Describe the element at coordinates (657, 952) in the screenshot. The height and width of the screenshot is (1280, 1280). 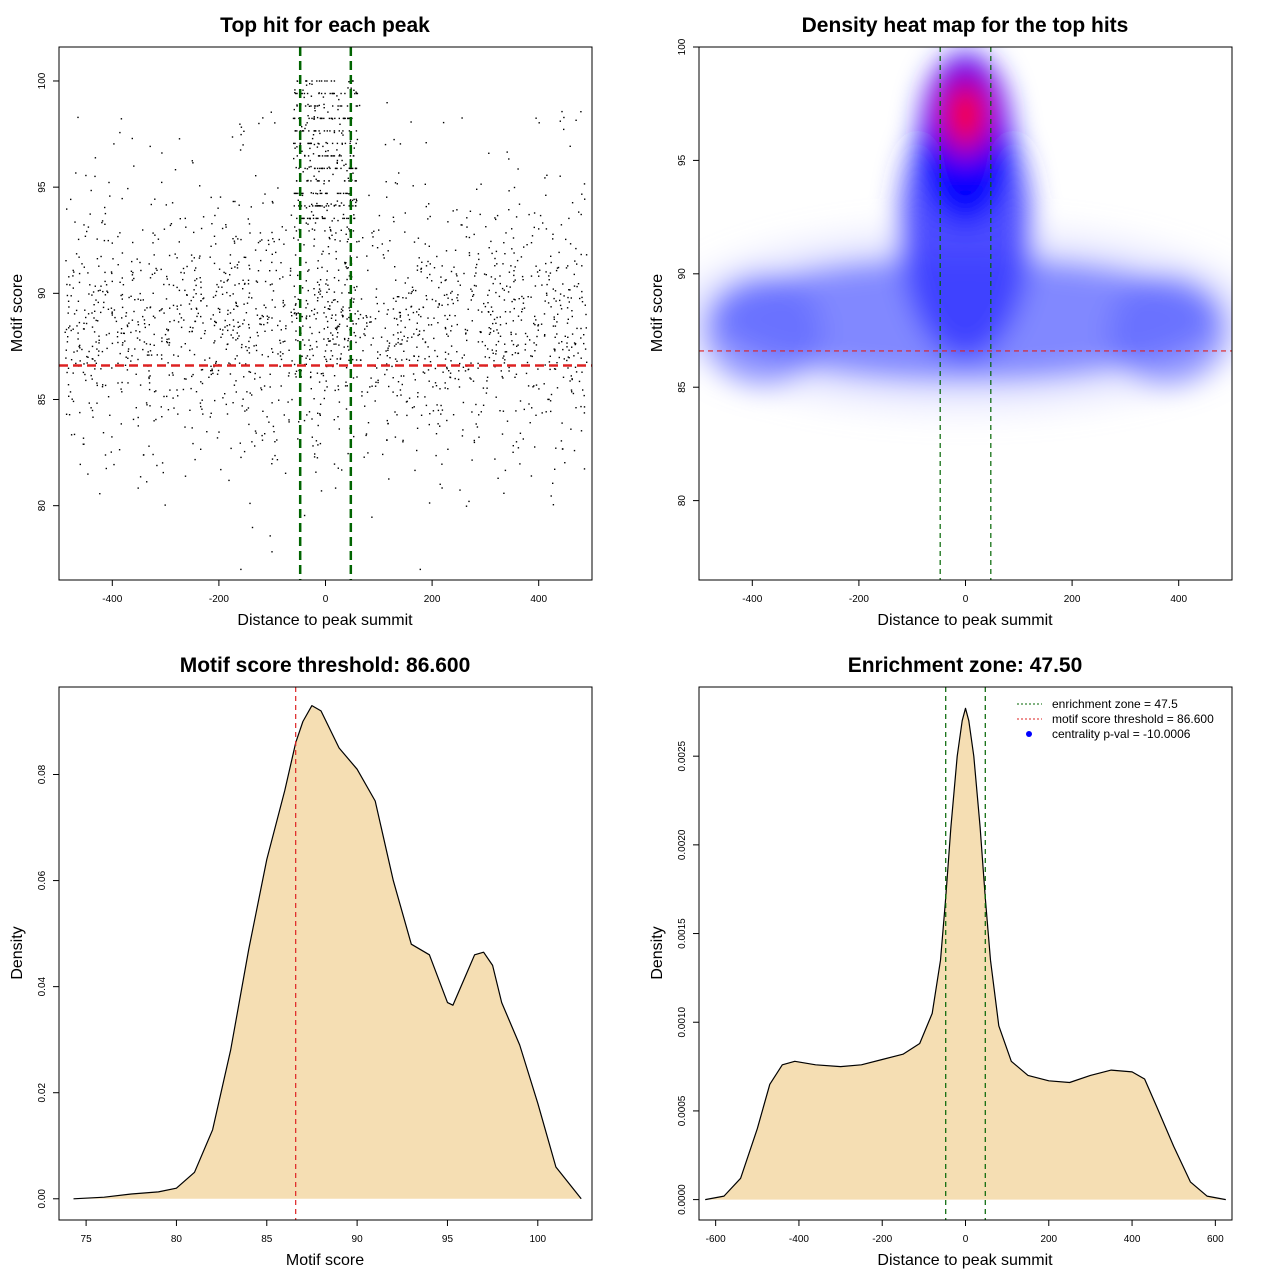
I see `panel-distance-density-y-label: Density` at that location.